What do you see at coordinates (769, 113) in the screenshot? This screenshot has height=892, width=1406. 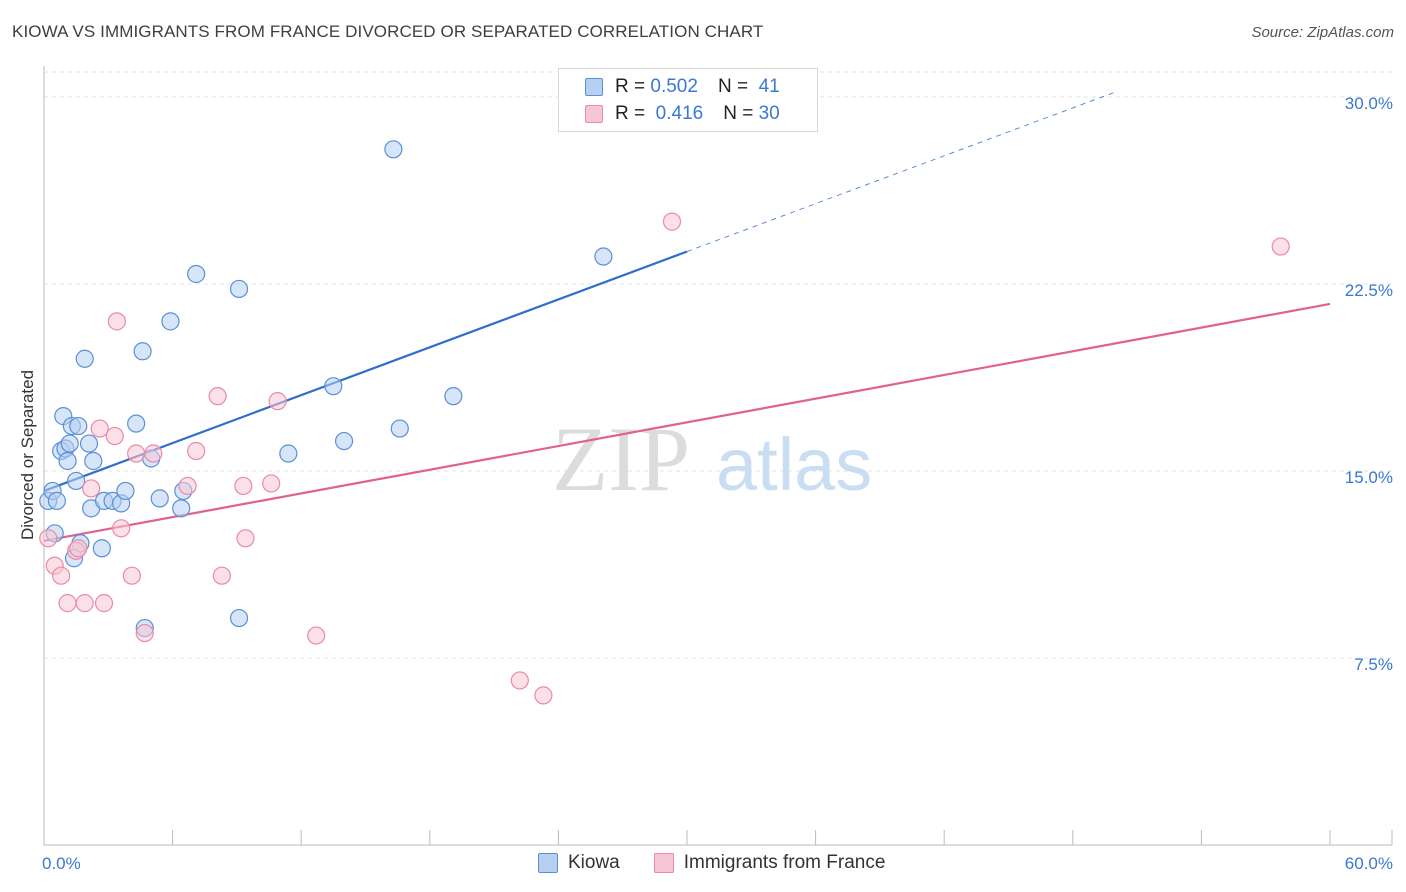 I see `legend-n-value: 30` at bounding box center [769, 113].